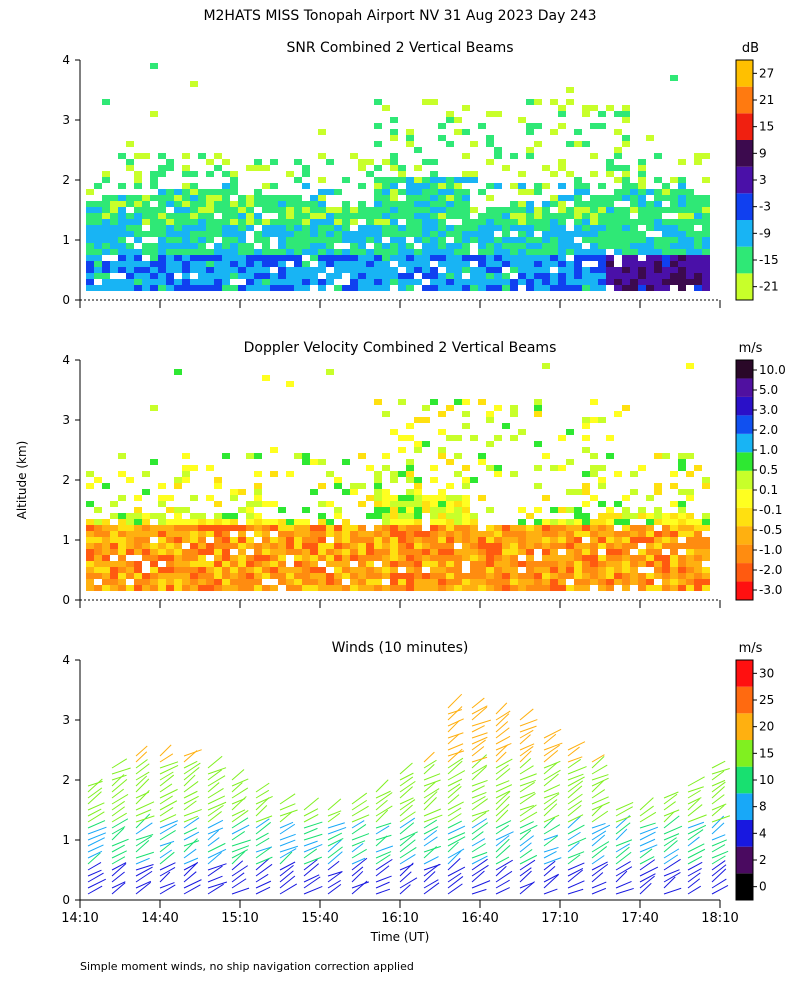  Describe the element at coordinates (66, 540) in the screenshot. I see `y-tick-label: 1` at that location.